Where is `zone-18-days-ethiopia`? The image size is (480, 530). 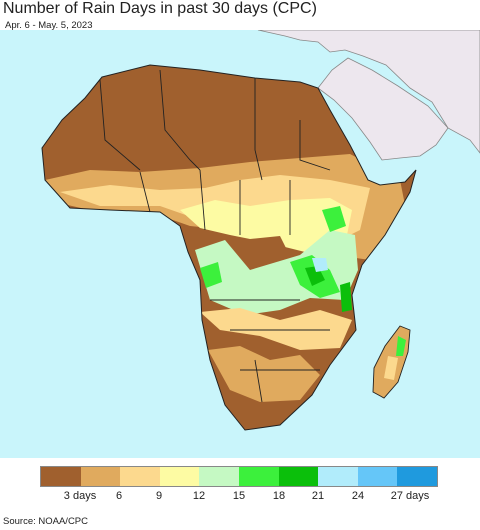
zone-18-days-ethiopia is located at coordinates (334, 219).